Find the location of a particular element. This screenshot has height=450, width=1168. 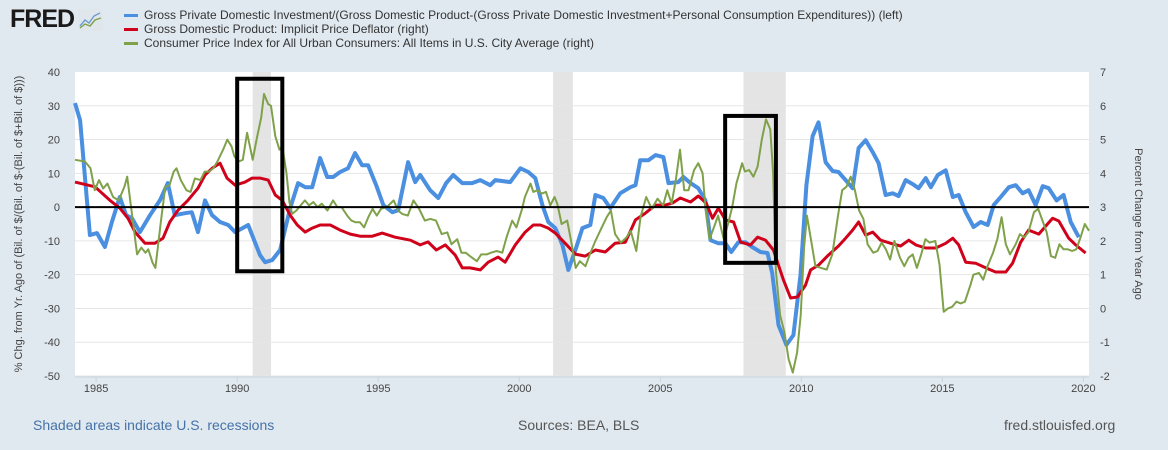

y-right-tick-label: -2 is located at coordinates (1105, 377).